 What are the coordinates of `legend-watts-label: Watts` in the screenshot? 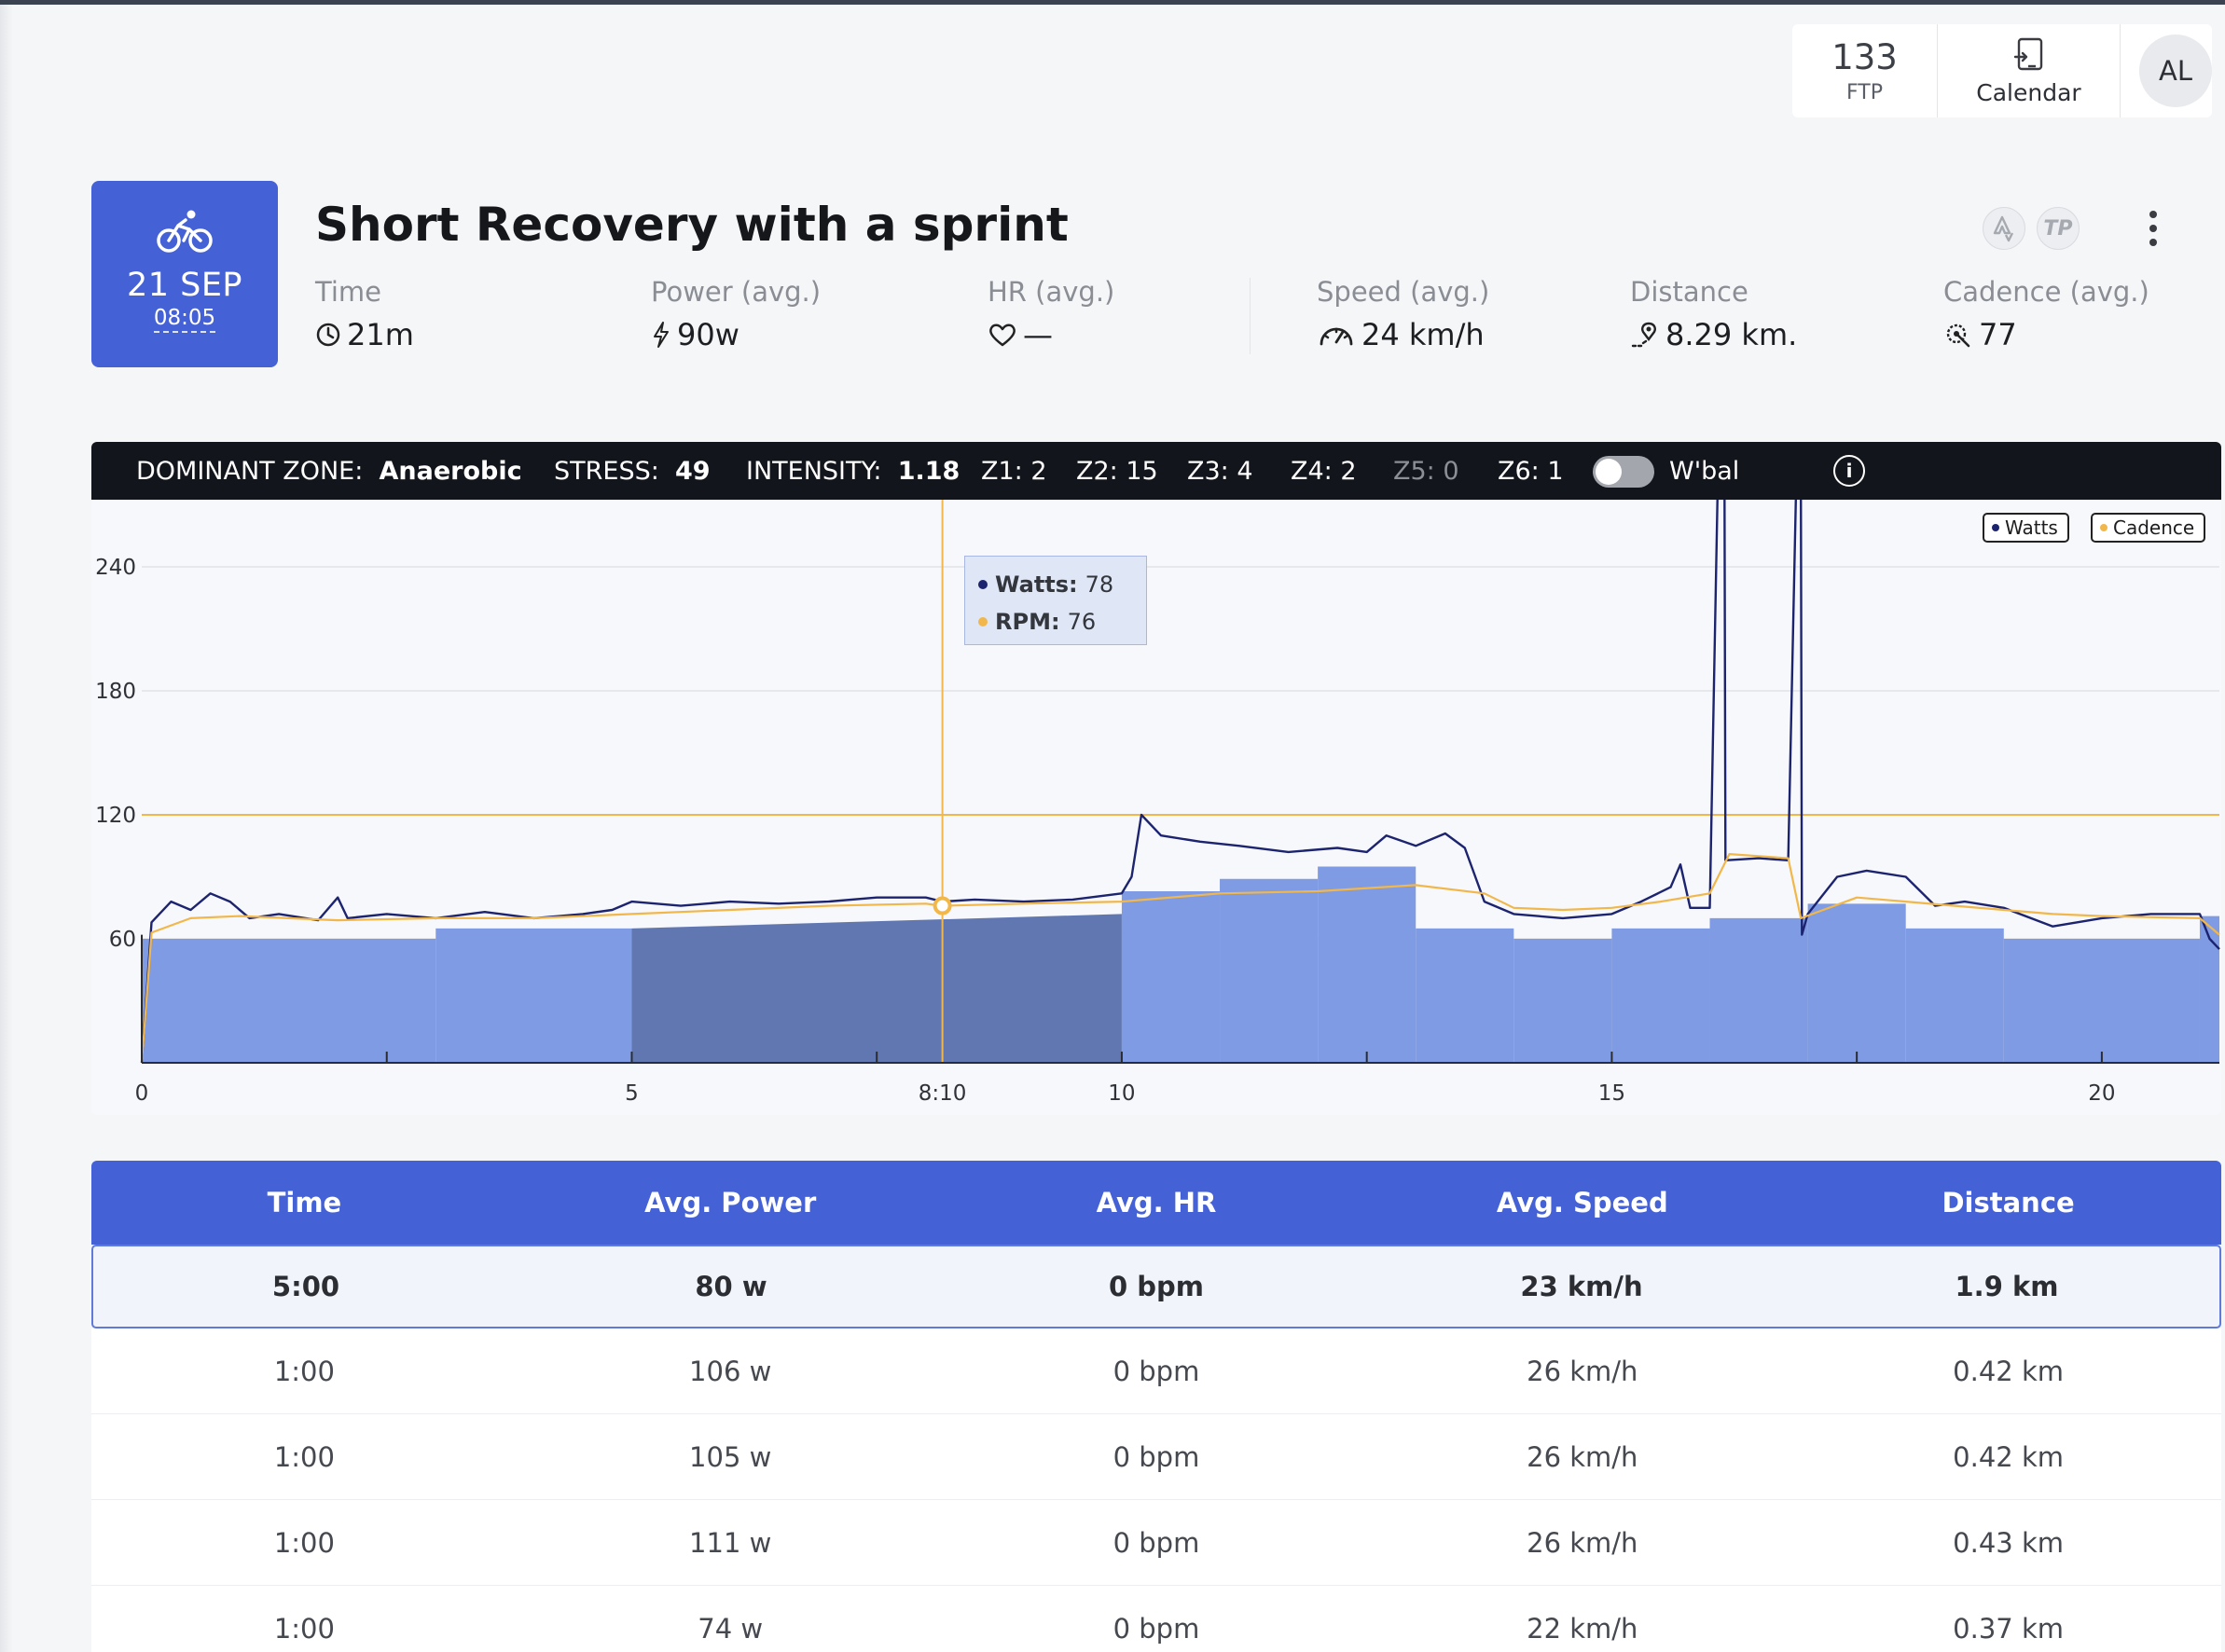 It's located at (2032, 527).